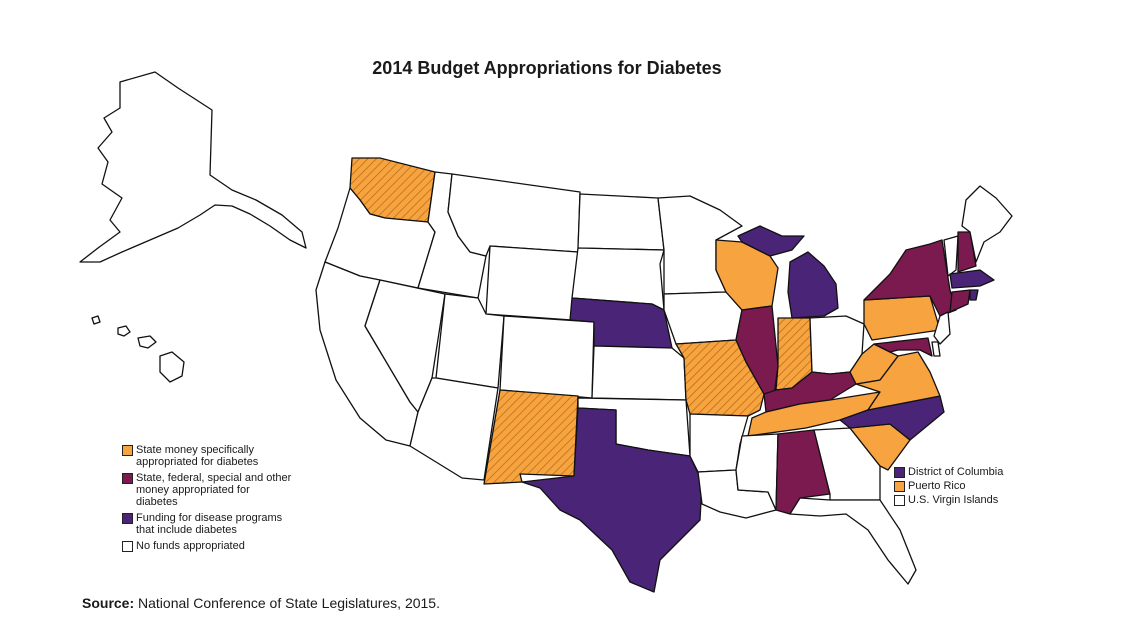  Describe the element at coordinates (454, 429) in the screenshot. I see `state-AZ` at that location.